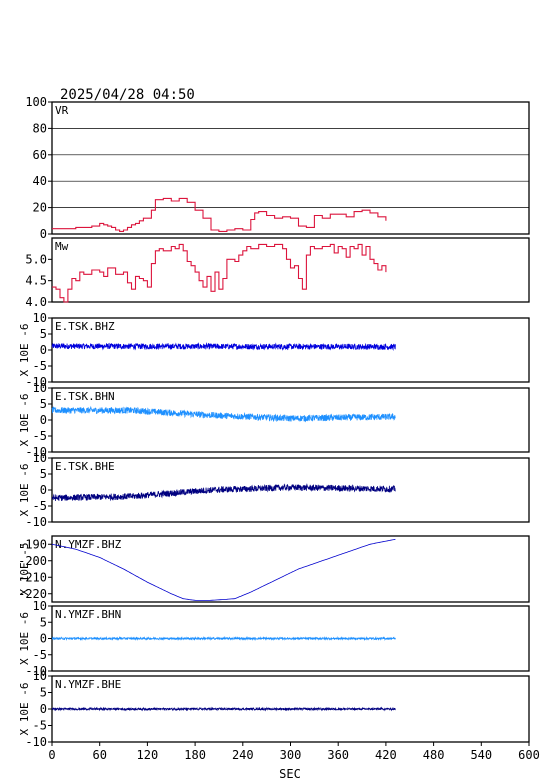 The width and height of the screenshot is (554, 781). I want to click on y-tick-label: -190, so click(32, 544).